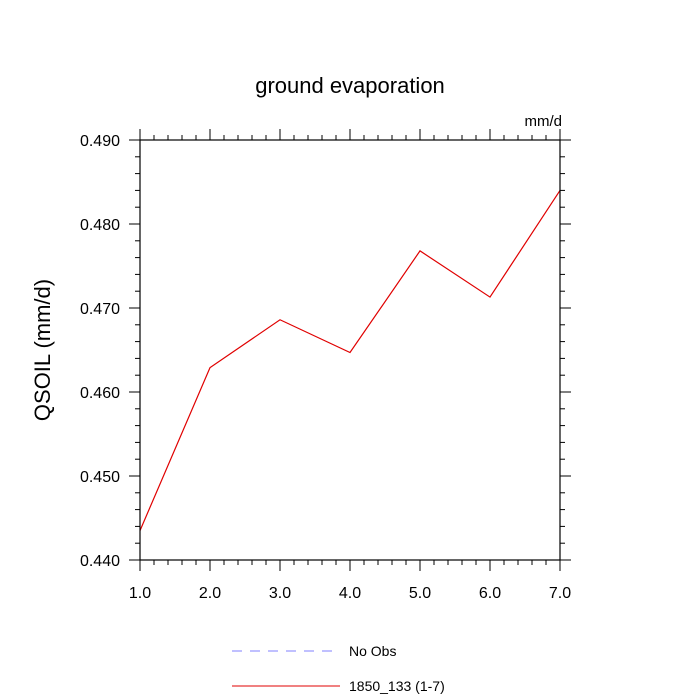  Describe the element at coordinates (210, 593) in the screenshot. I see `x-tick-label: 2.0` at that location.